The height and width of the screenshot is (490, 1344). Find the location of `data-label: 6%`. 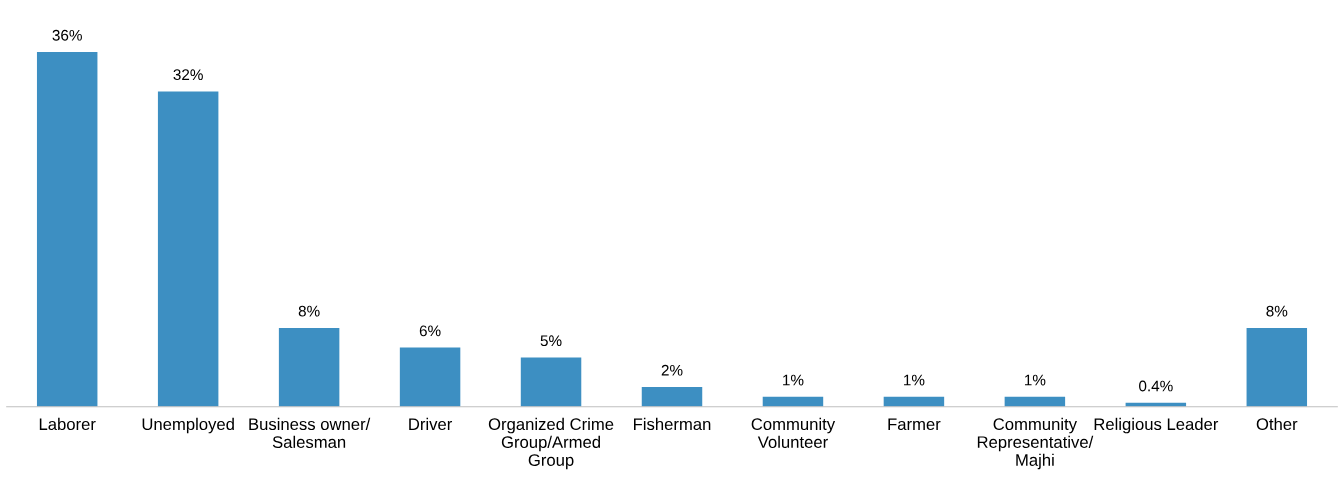

data-label: 6% is located at coordinates (430, 331).